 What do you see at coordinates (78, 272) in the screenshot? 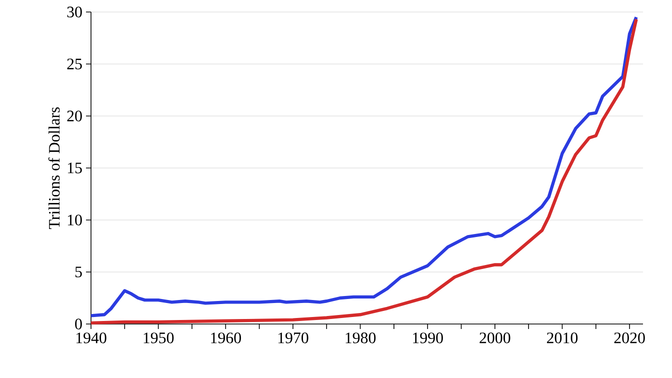
I see `y-tick-label: 5` at bounding box center [78, 272].